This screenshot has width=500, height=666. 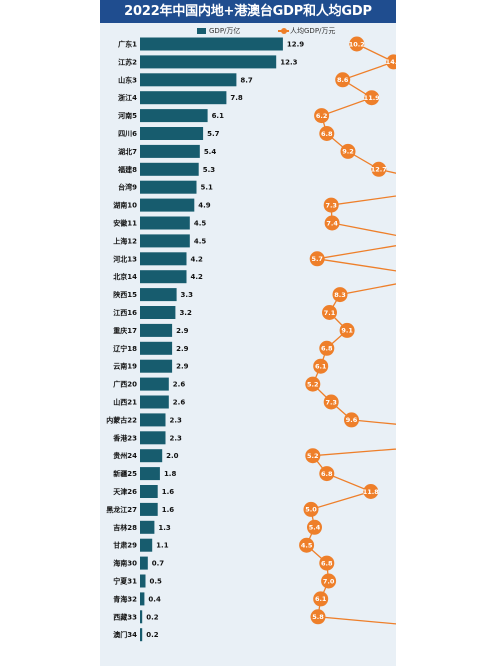 I want to click on category-label: 重庆17, so click(x=125, y=330).